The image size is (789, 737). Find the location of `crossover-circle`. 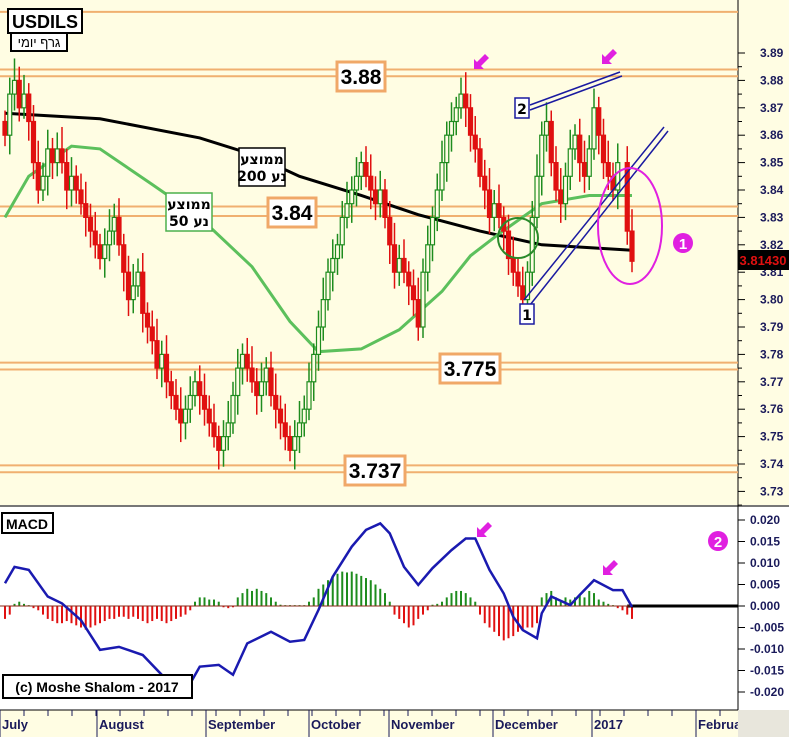

crossover-circle is located at coordinates (518, 238).